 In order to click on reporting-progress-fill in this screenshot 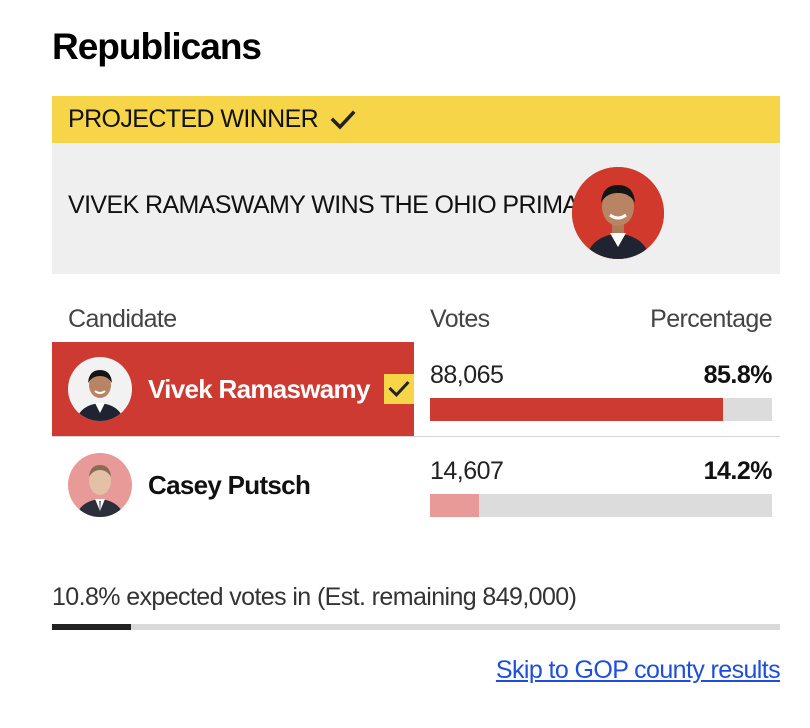, I will do `click(91, 627)`.